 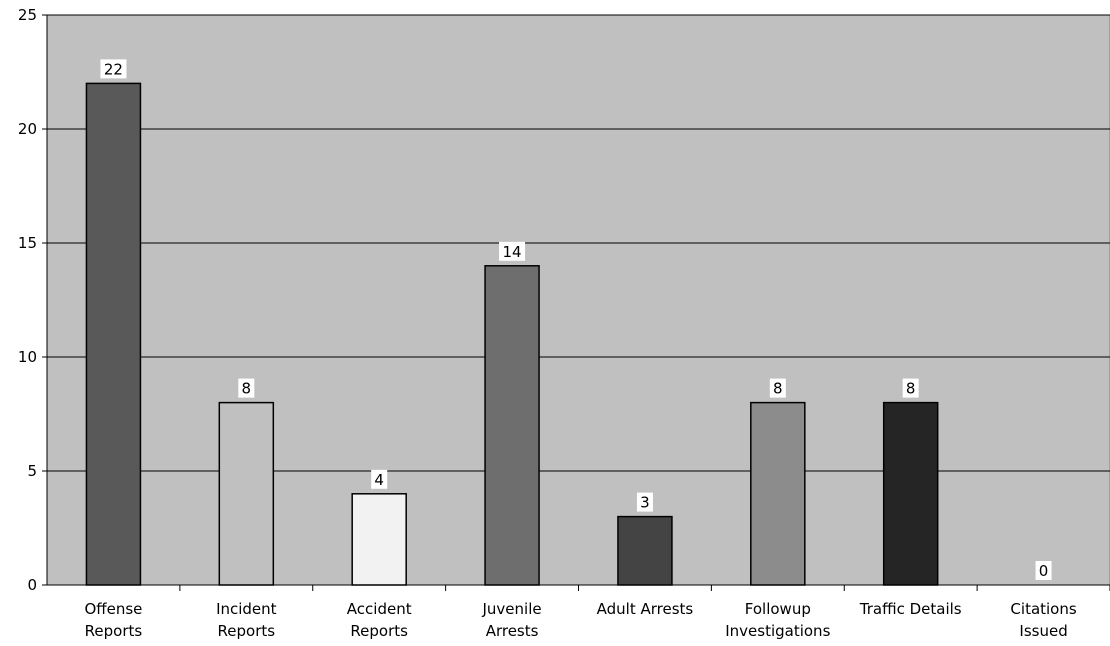 What do you see at coordinates (27, 15) in the screenshot?
I see `y-tick-label: 25` at bounding box center [27, 15].